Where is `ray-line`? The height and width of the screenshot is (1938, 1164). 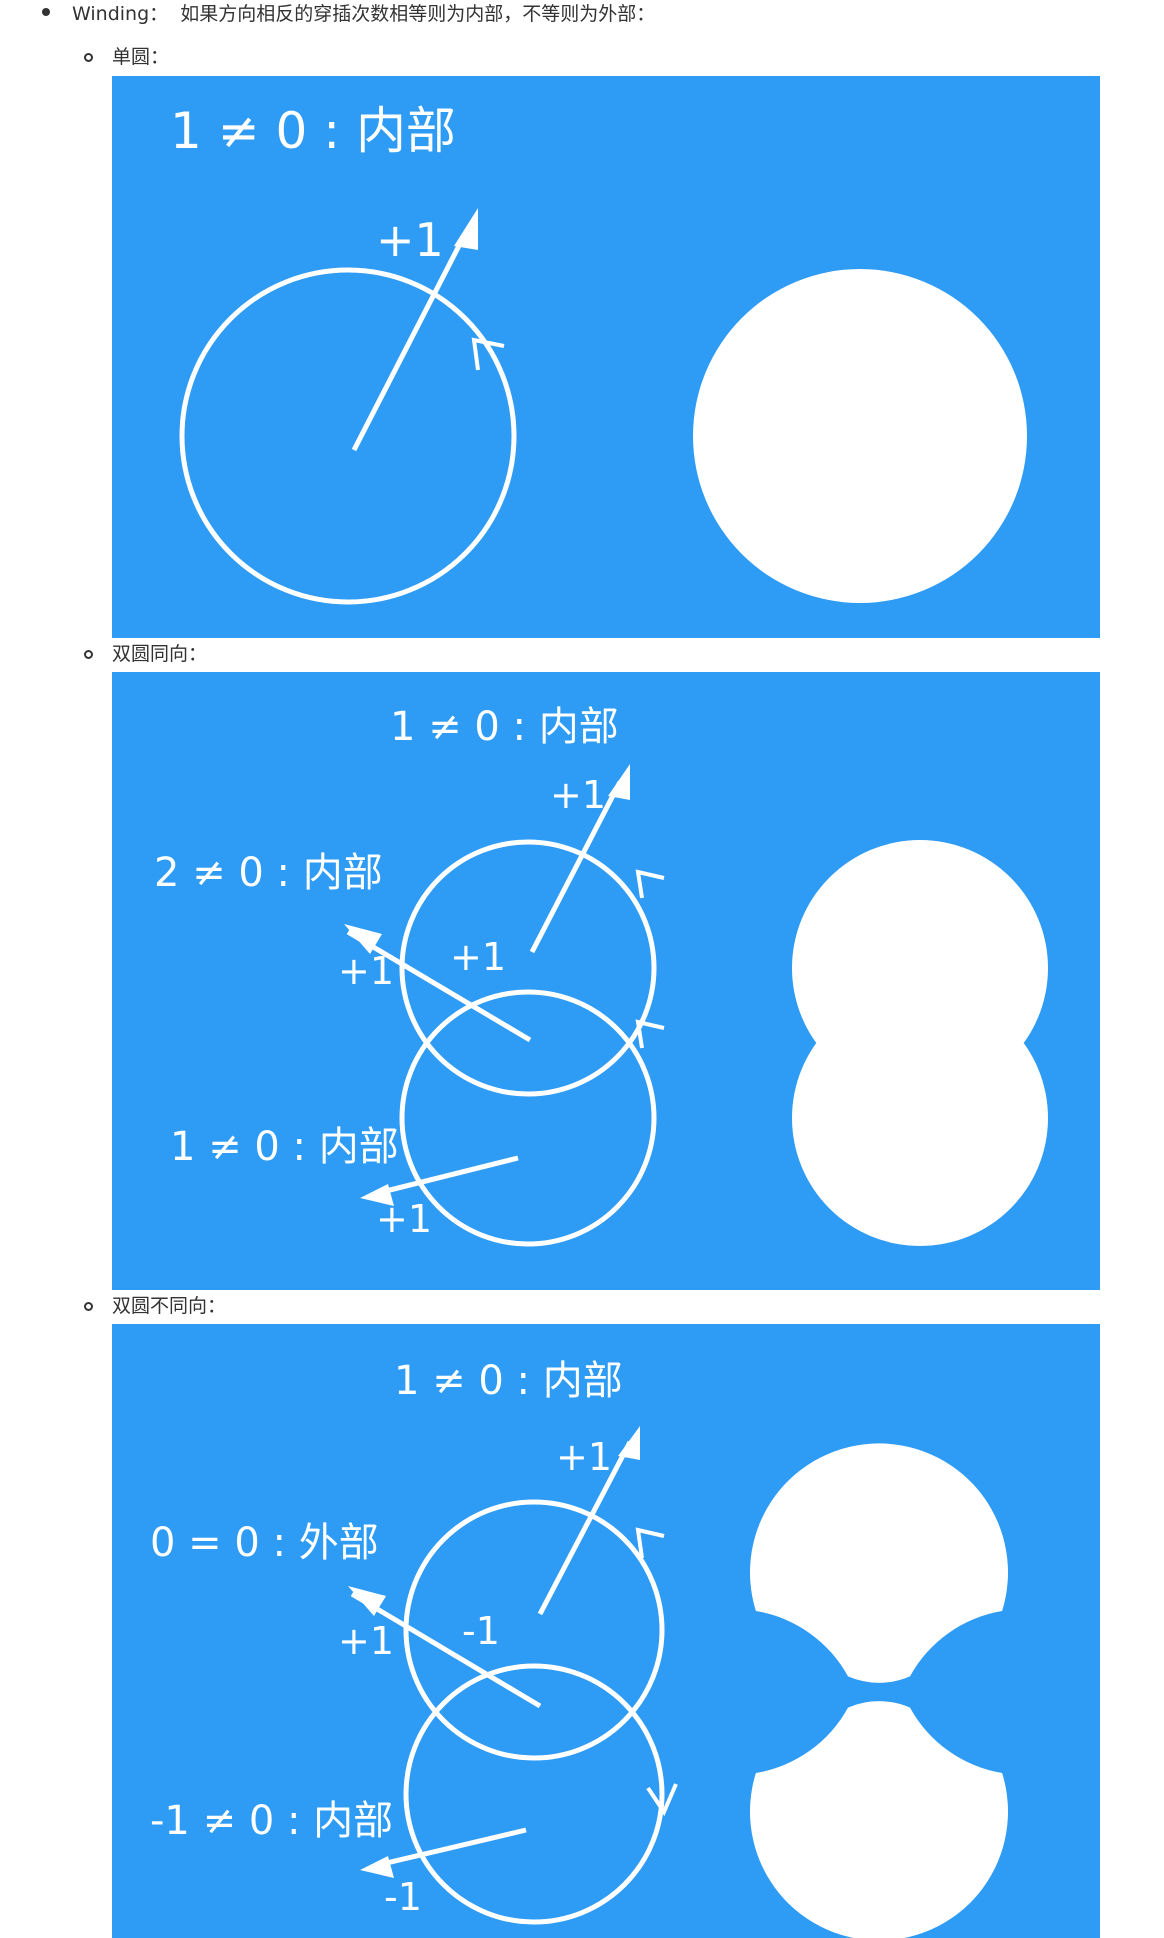 ray-line is located at coordinates (409, 343).